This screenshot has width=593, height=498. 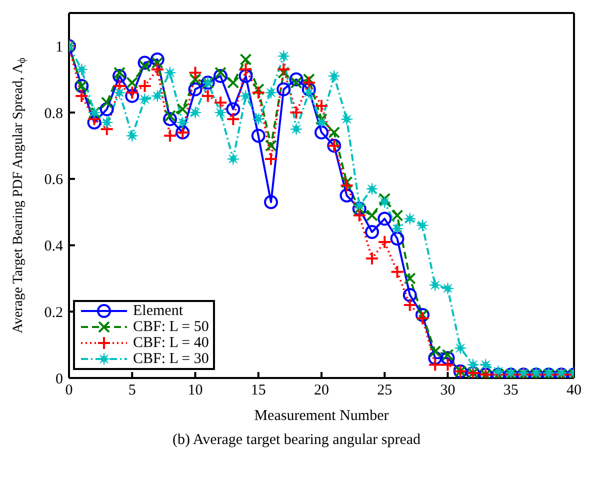 I want to click on text: (b) Average target bearing angular spread, so click(x=296, y=440).